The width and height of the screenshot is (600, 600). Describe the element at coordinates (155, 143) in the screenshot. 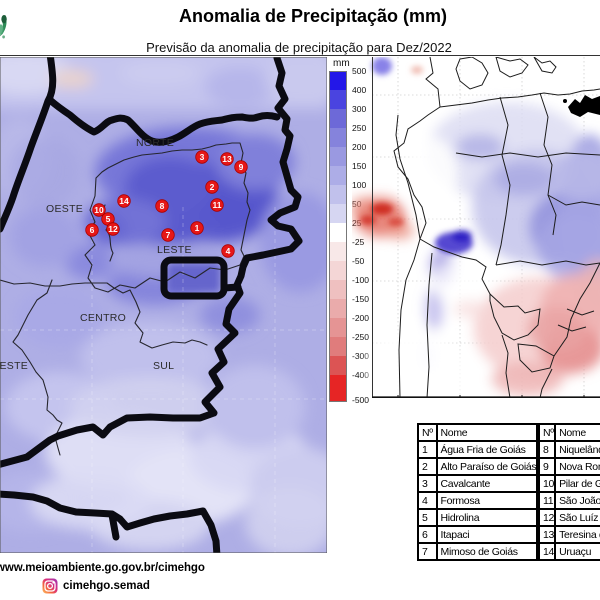

I see `svg-text: NORTE` at that location.